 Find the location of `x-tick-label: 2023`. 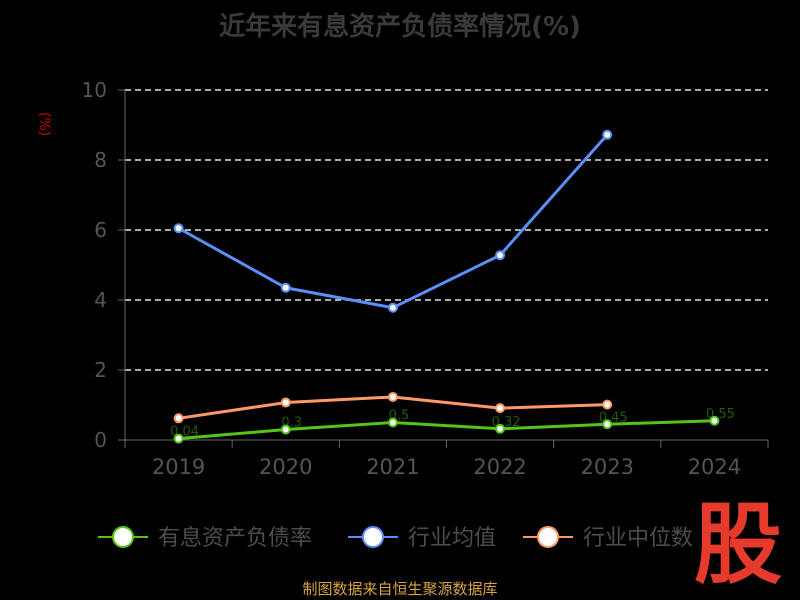

x-tick-label: 2023 is located at coordinates (607, 467).